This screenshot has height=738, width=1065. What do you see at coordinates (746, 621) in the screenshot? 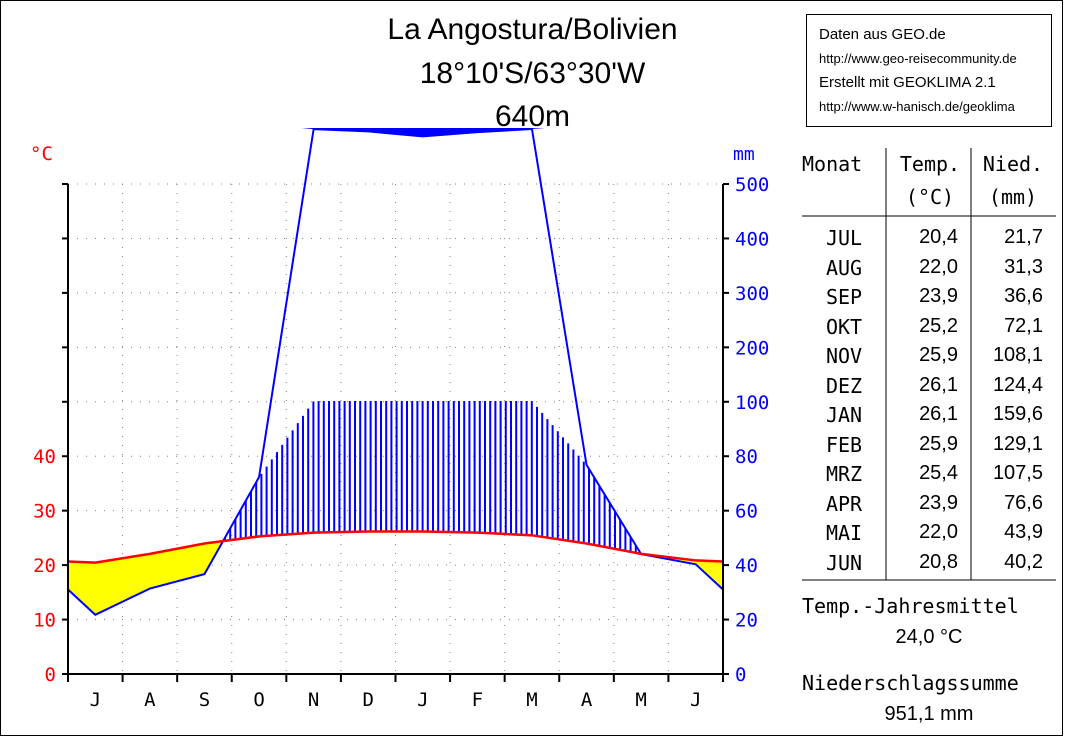
I see `right-tick-label: 20` at bounding box center [746, 621].